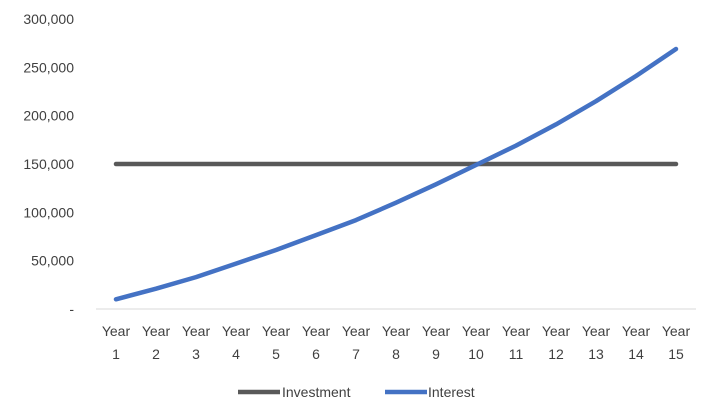 The width and height of the screenshot is (718, 416). What do you see at coordinates (52, 261) in the screenshot?
I see `y-tick-label: 50,000` at bounding box center [52, 261].